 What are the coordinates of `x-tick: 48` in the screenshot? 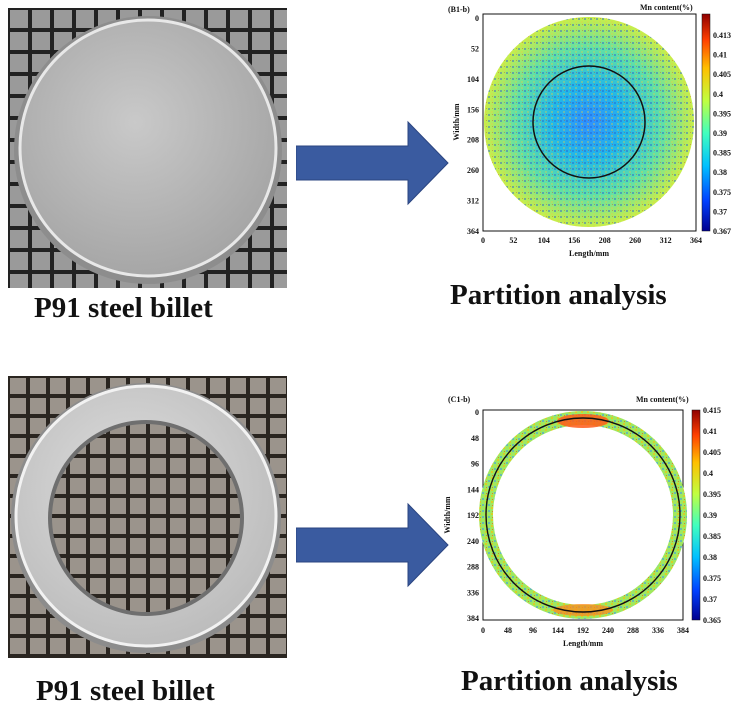 It's located at (508, 630).